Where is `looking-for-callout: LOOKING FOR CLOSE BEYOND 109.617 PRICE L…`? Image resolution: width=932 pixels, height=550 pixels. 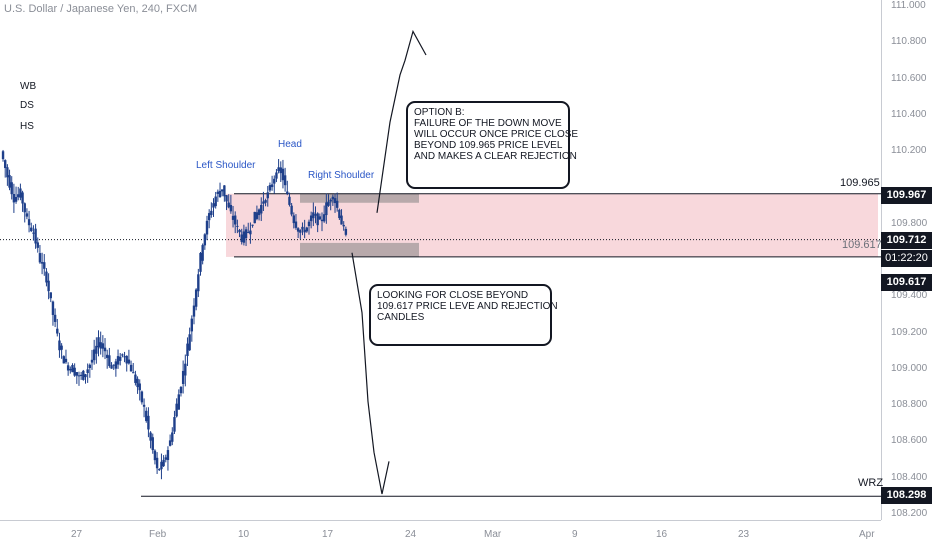
looking-for-callout: LOOKING FOR CLOSE BEYOND 109.617 PRICE L… is located at coordinates (463, 315).